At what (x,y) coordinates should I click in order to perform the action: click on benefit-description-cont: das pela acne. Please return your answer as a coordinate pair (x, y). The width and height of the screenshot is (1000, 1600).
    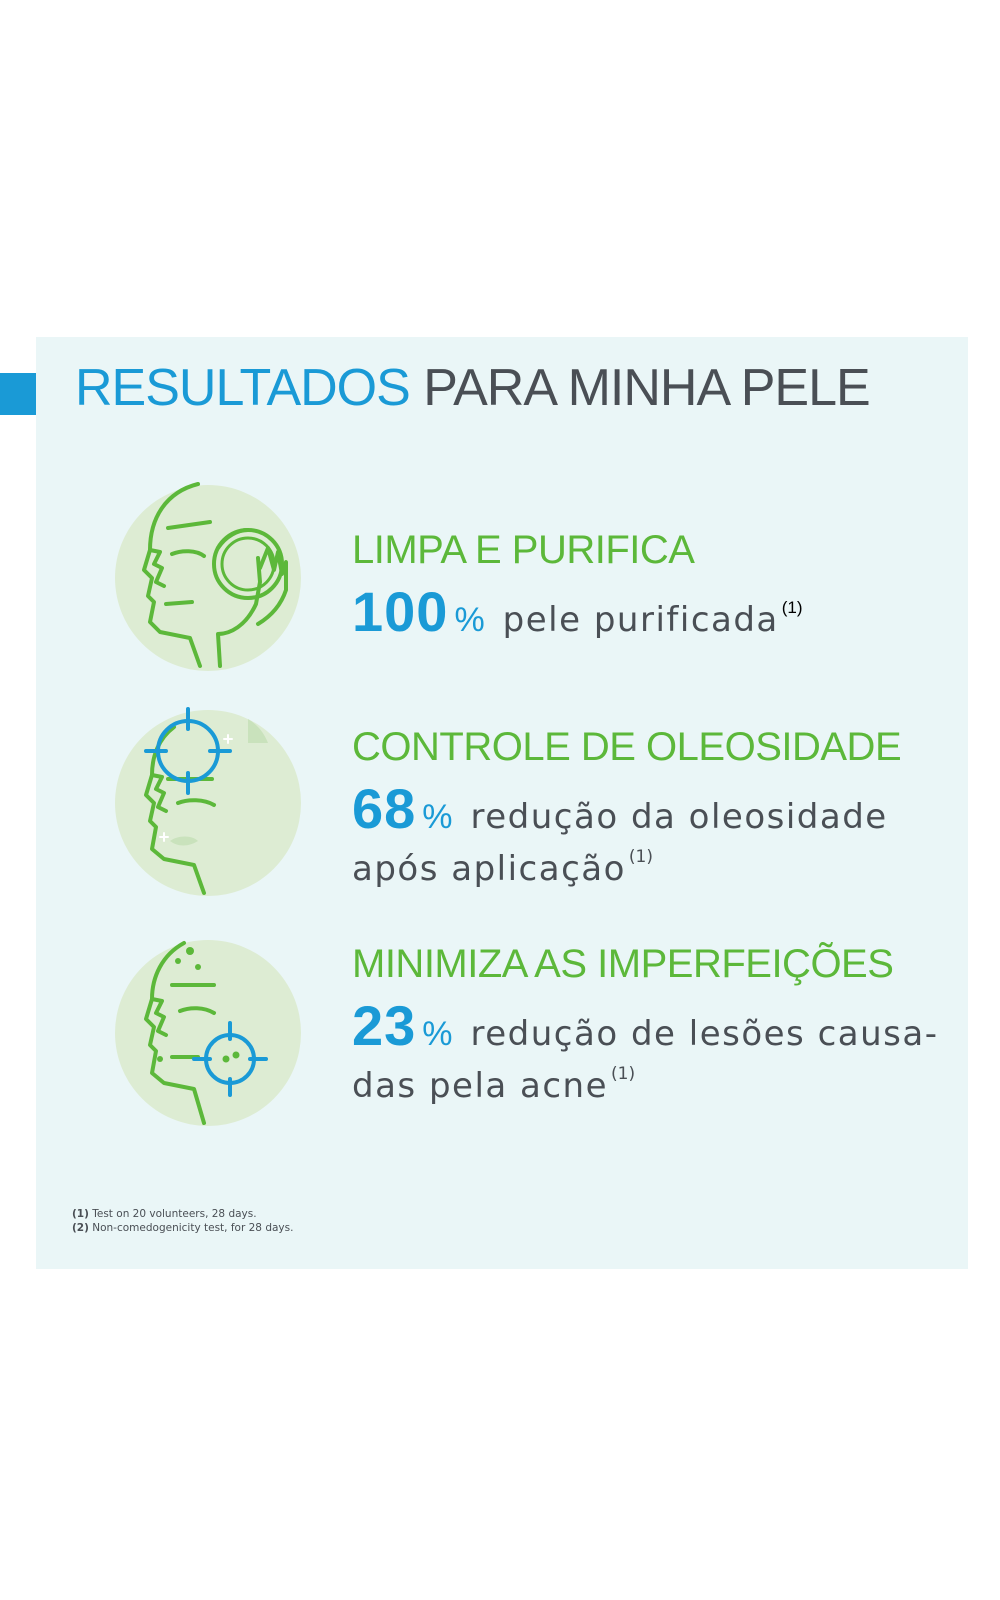
    Looking at the image, I should click on (480, 1086).